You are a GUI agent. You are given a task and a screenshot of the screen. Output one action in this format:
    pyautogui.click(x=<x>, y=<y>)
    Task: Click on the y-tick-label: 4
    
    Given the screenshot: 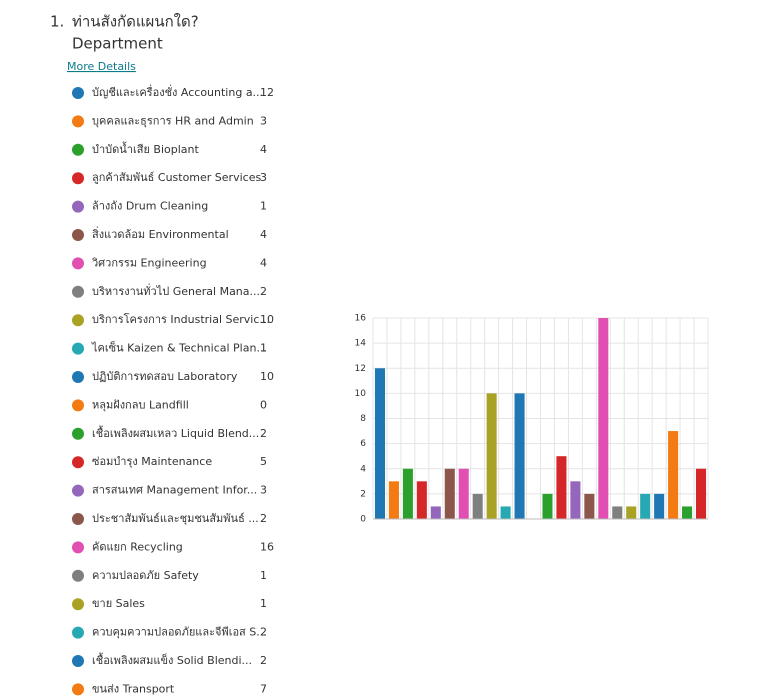 What is the action you would take?
    pyautogui.click(x=363, y=469)
    